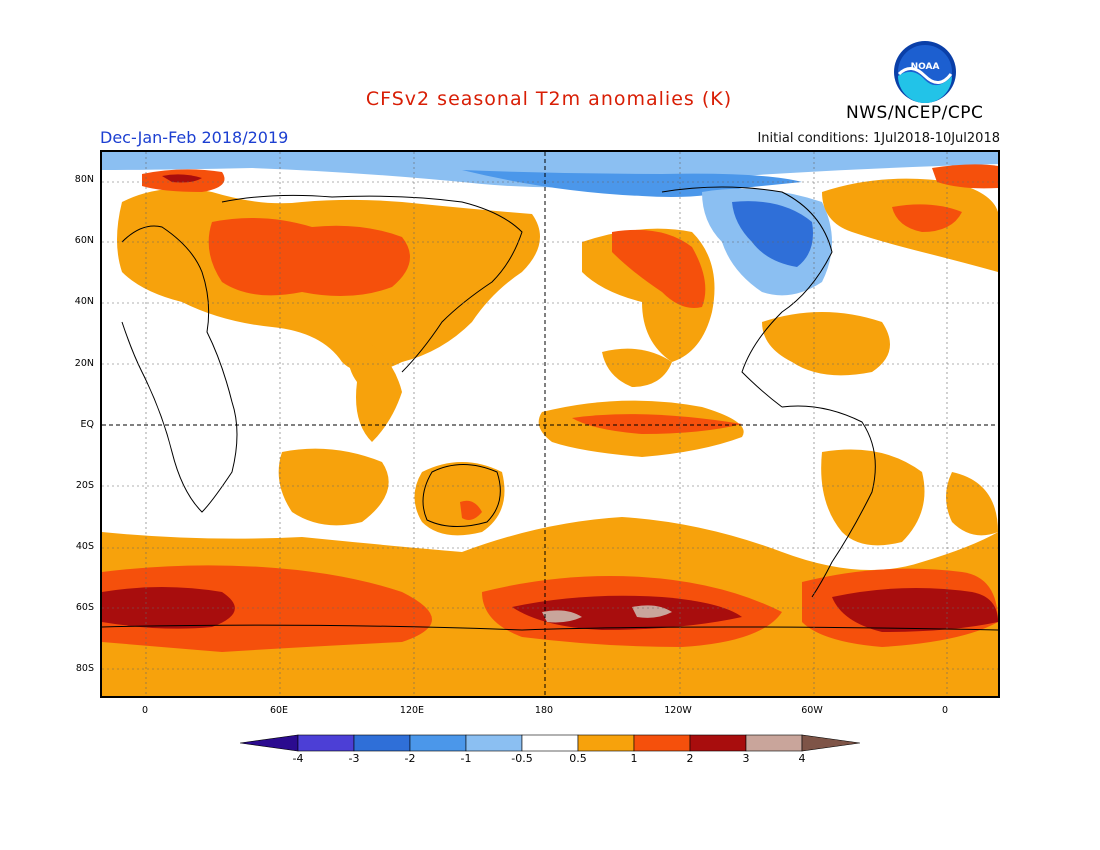 Image resolution: width=1100 pixels, height=850 pixels. What do you see at coordinates (375, 387) in the screenshot?
I see `asia-warm-south` at bounding box center [375, 387].